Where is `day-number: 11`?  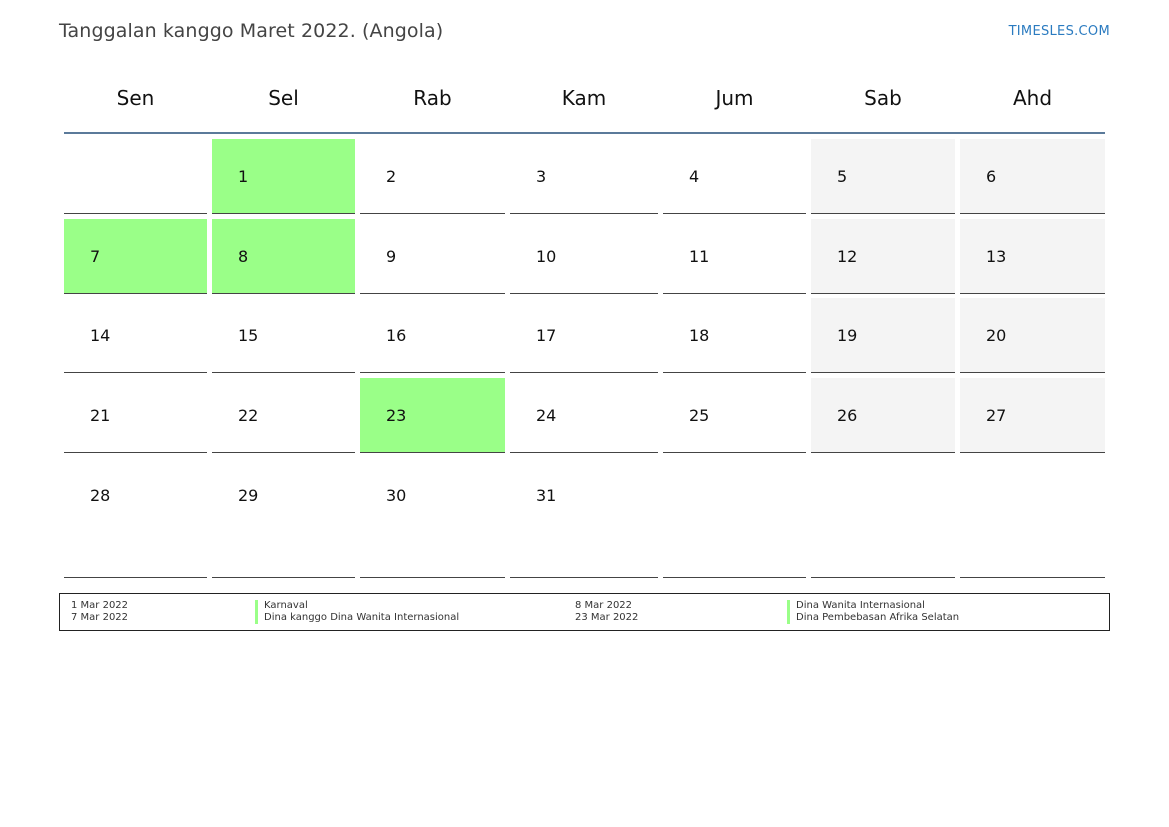
day-number: 11 is located at coordinates (699, 256).